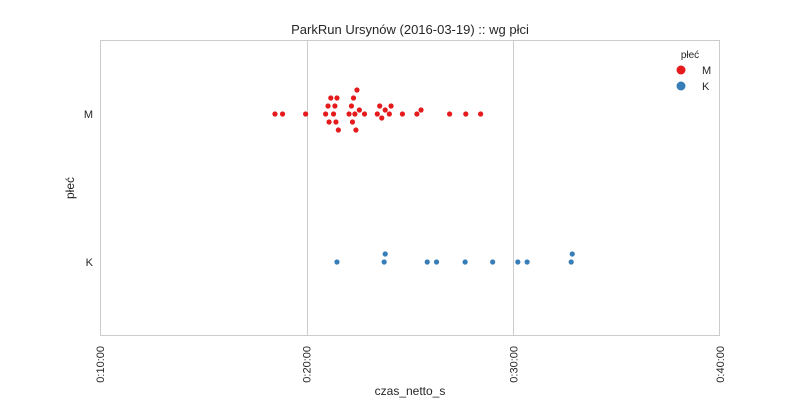 The width and height of the screenshot is (800, 400). What do you see at coordinates (410, 391) in the screenshot?
I see `x-axis-label: czas_netto_s` at bounding box center [410, 391].